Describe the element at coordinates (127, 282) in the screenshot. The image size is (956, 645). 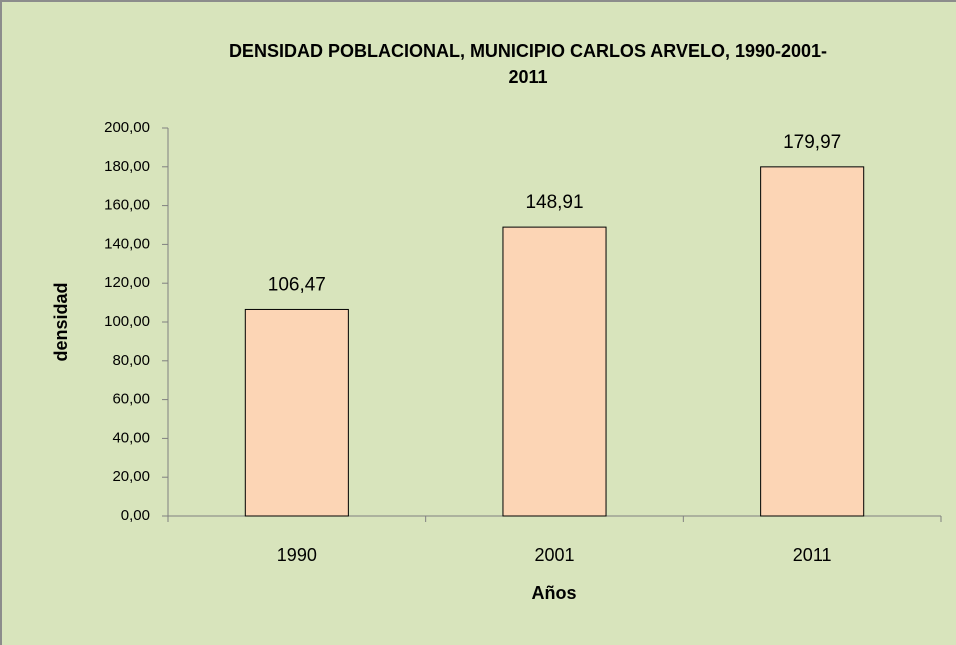
I see `y-tick-label: 120,00` at that location.